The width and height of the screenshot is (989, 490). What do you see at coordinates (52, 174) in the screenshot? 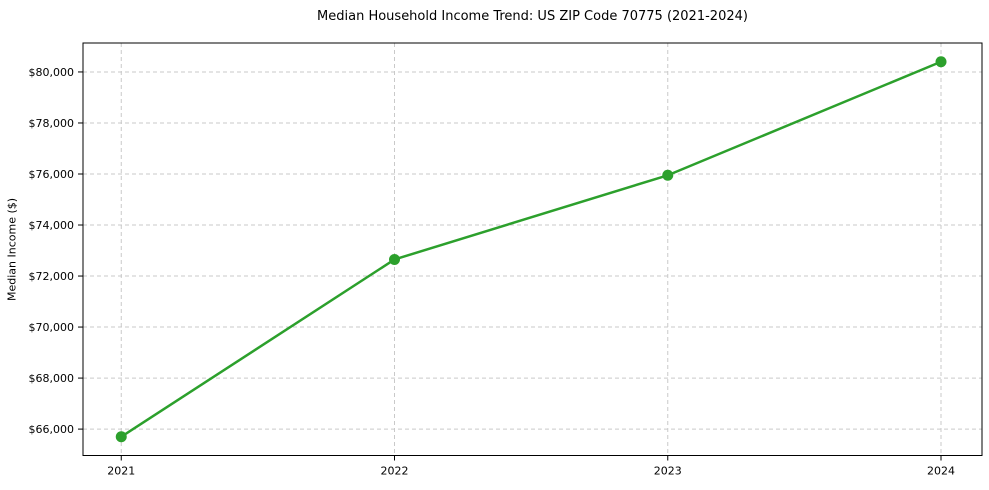
I see `y-tick-label: $76,000` at bounding box center [52, 174].